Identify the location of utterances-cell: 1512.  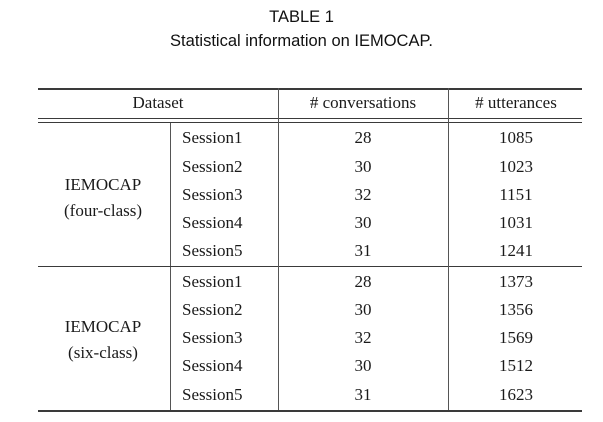
(516, 365).